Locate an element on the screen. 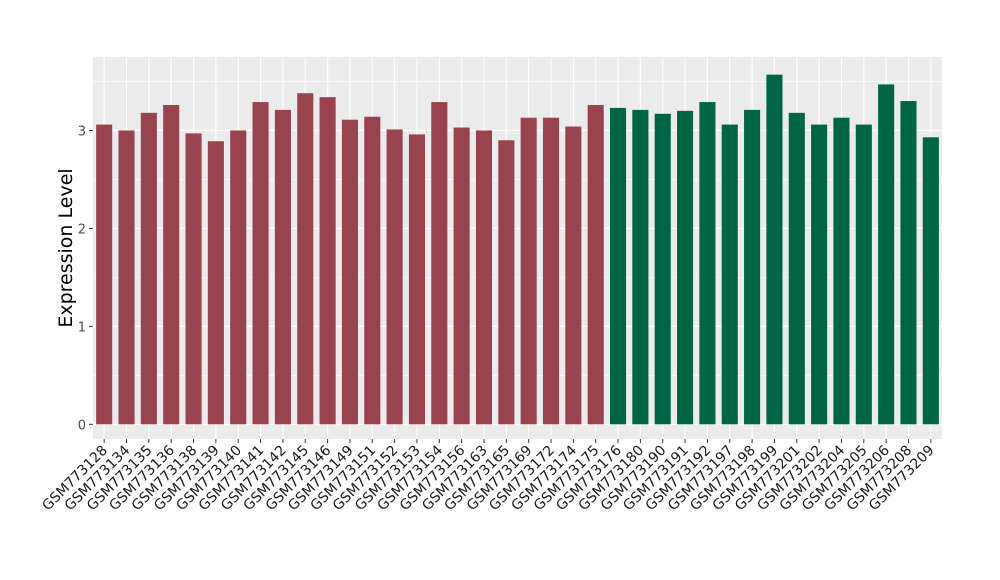 The image size is (1000, 580). bar-GSM773197 is located at coordinates (729, 274).